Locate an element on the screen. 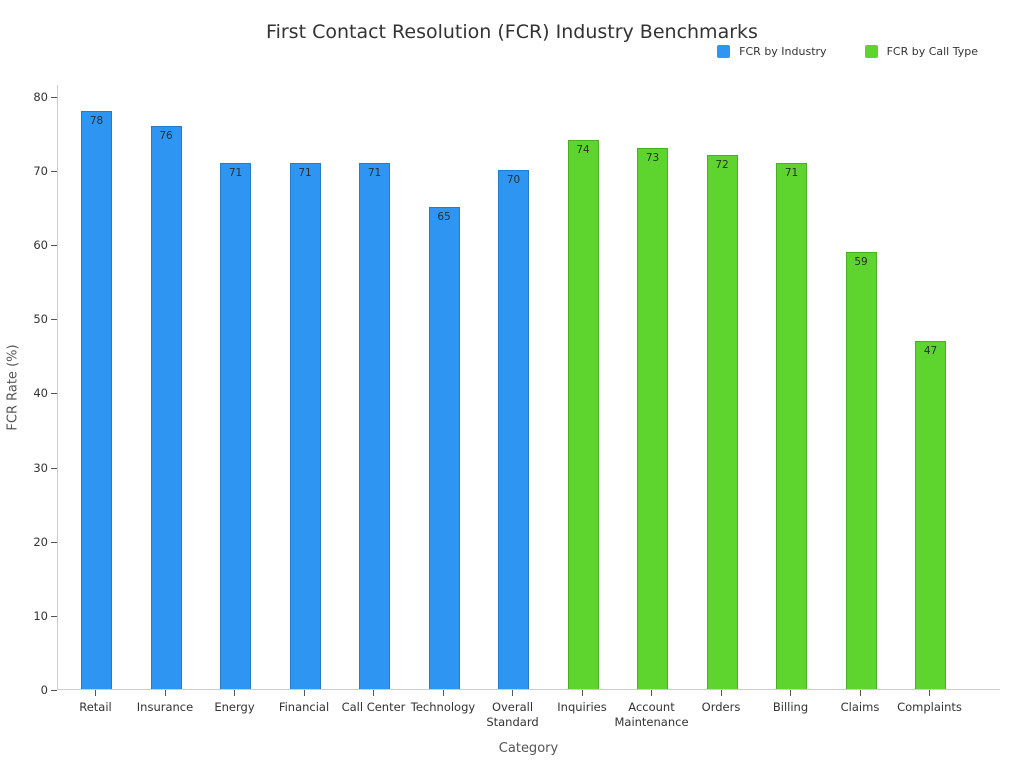  y-tick-label: 20 is located at coordinates (40, 541).